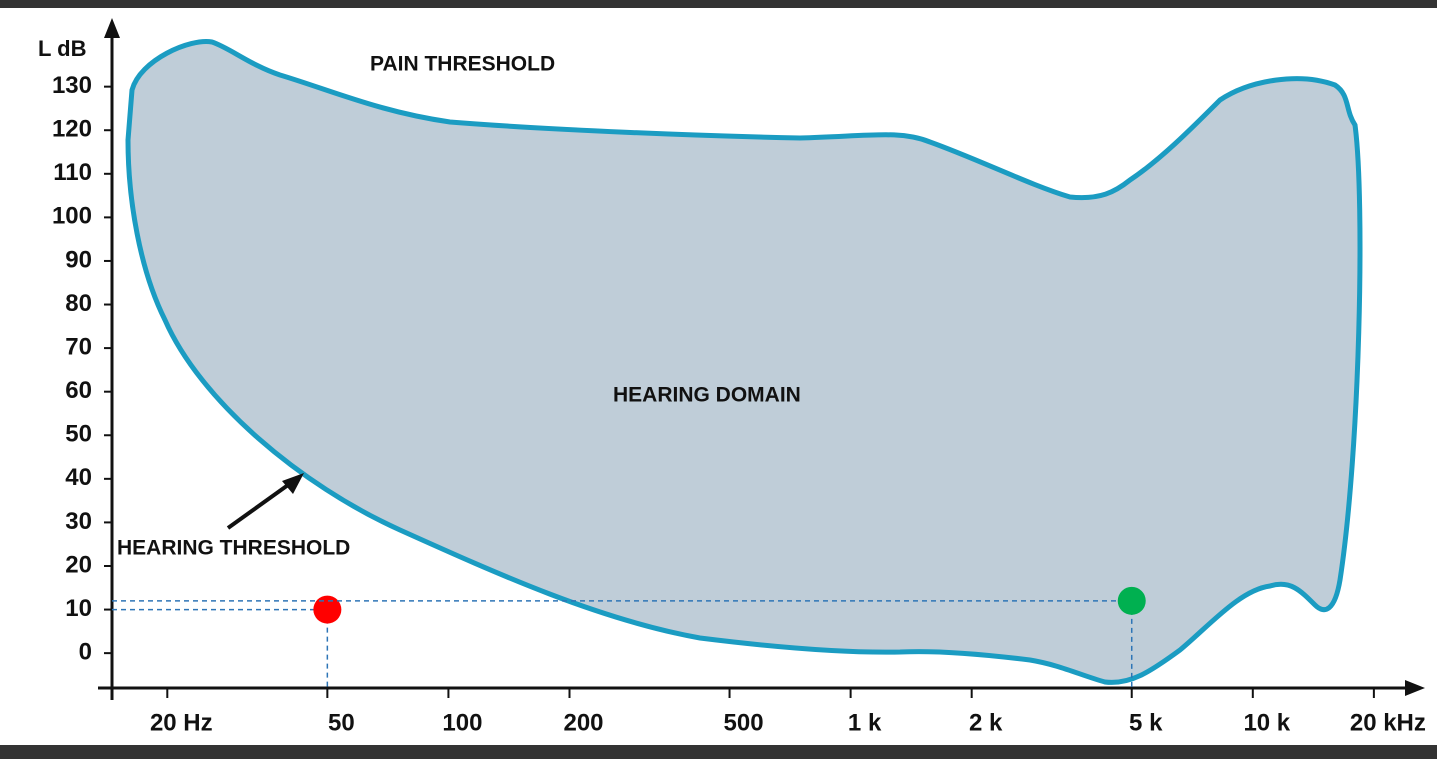 This screenshot has height=759, width=1437. I want to click on y-tick-label: 120, so click(72, 129).